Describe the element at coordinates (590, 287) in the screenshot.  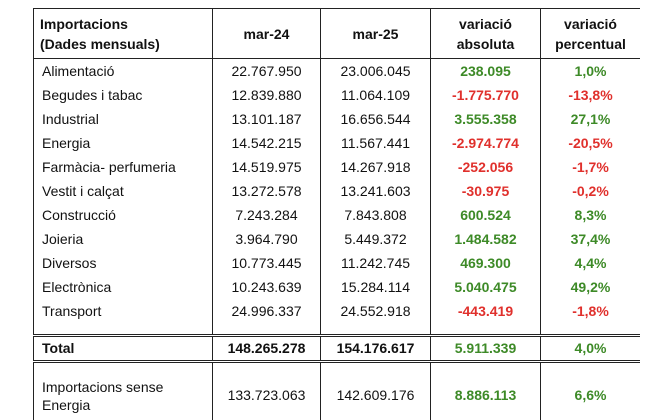
I see `cell: 49,2%` at that location.